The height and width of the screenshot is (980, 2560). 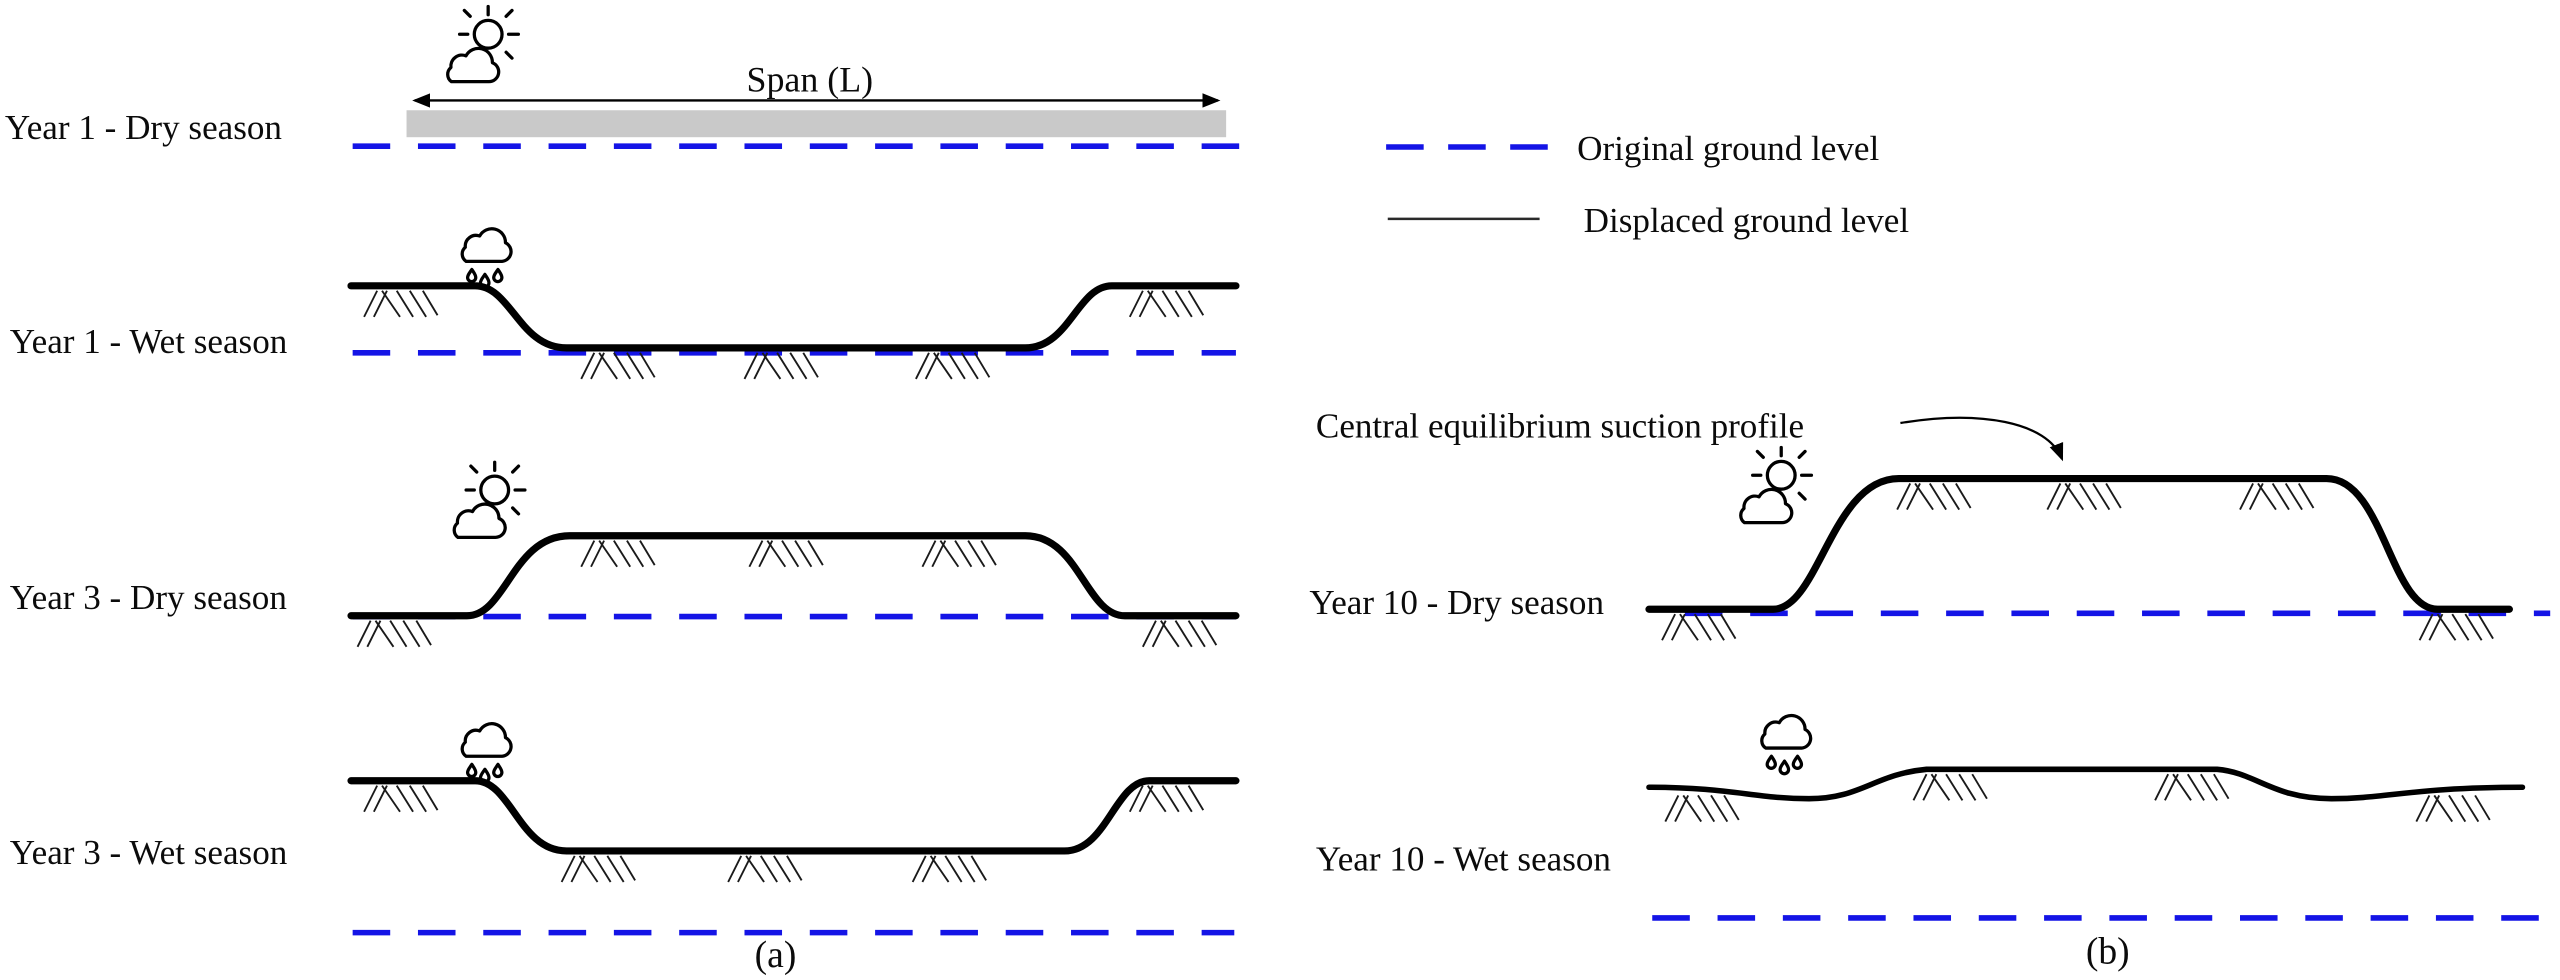 I want to click on row-label-year10-dry: Year 10 - Dry season, so click(x=1456, y=602).